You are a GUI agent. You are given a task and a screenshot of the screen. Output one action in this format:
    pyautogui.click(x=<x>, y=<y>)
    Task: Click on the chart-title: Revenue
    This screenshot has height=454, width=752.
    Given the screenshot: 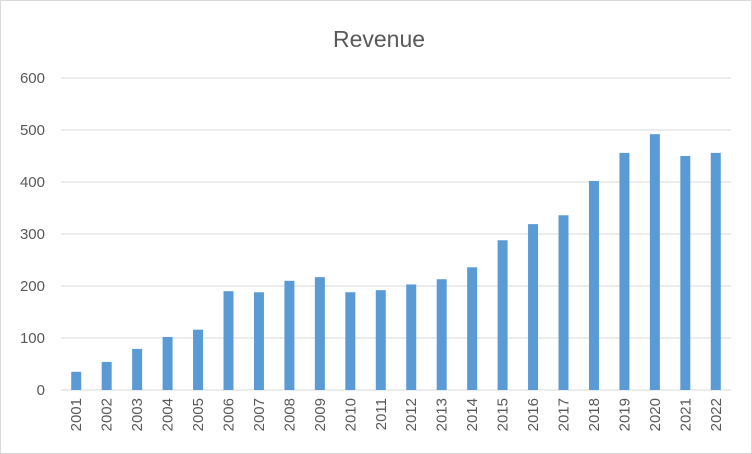 What is the action you would take?
    pyautogui.click(x=379, y=39)
    